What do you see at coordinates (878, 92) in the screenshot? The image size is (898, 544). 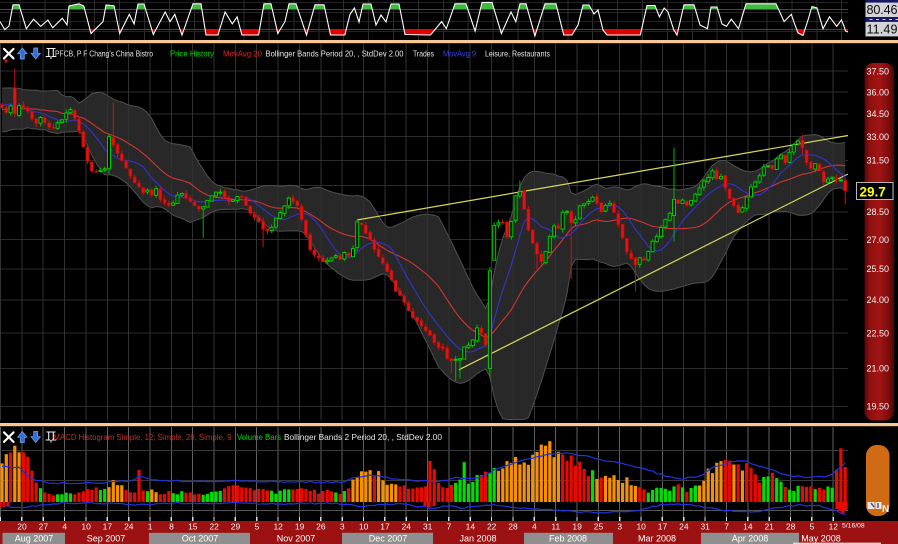 I see `svg-text: 36.00` at bounding box center [878, 92].